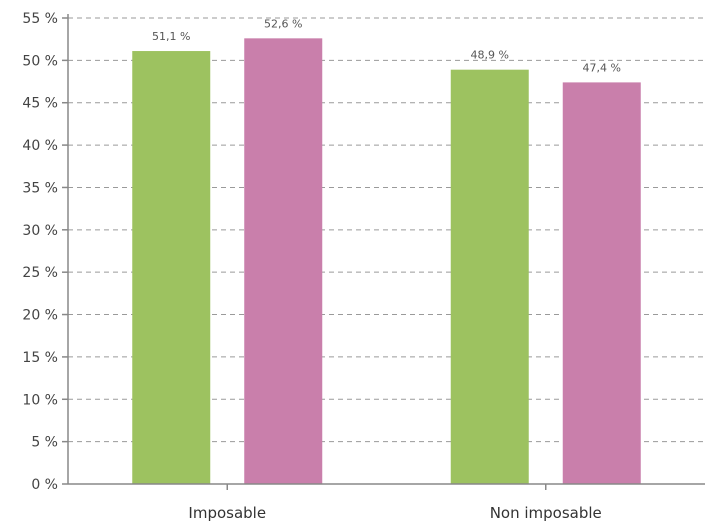  What do you see at coordinates (40, 188) in the screenshot?
I see `y-tick-label: 35 %` at bounding box center [40, 188].